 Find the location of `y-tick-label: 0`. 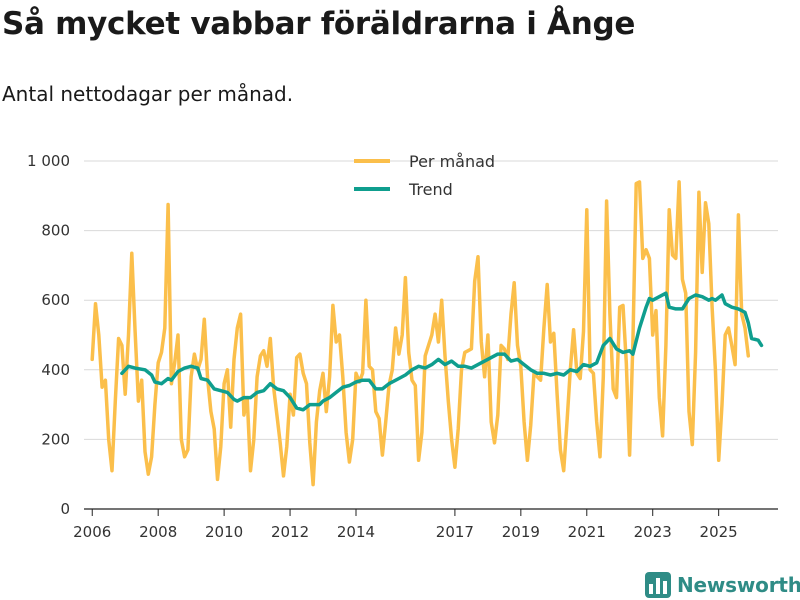

y-tick-label: 0 is located at coordinates (65, 509).